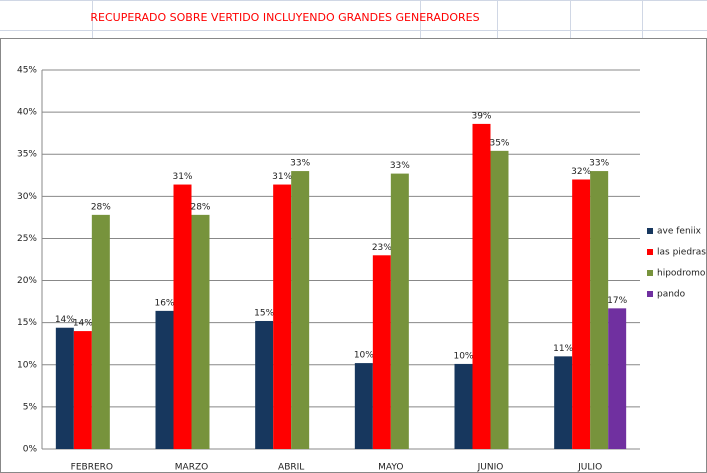 This screenshot has height=473, width=707. What do you see at coordinates (499, 143) in the screenshot?
I see `data-label: 35%` at bounding box center [499, 143].